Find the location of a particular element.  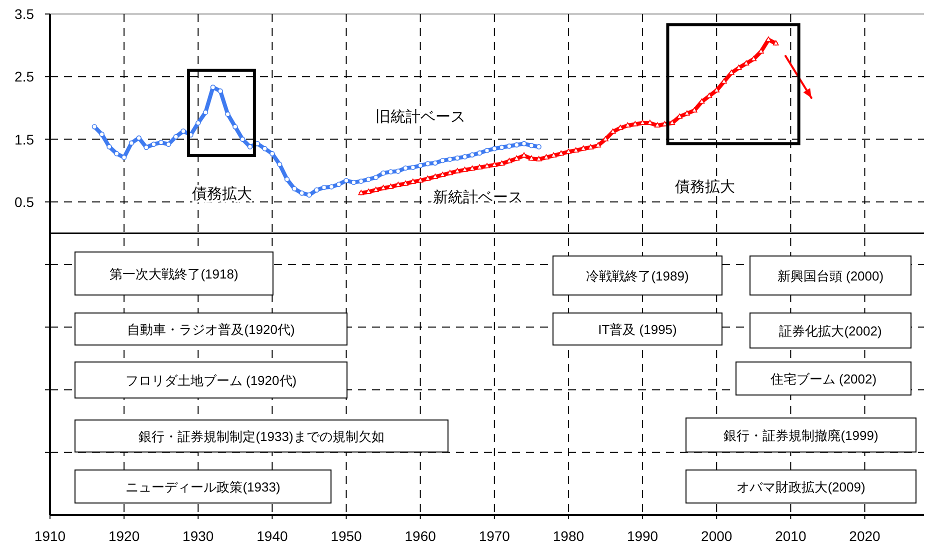

x-tick-label: 1980 is located at coordinates (568, 536).